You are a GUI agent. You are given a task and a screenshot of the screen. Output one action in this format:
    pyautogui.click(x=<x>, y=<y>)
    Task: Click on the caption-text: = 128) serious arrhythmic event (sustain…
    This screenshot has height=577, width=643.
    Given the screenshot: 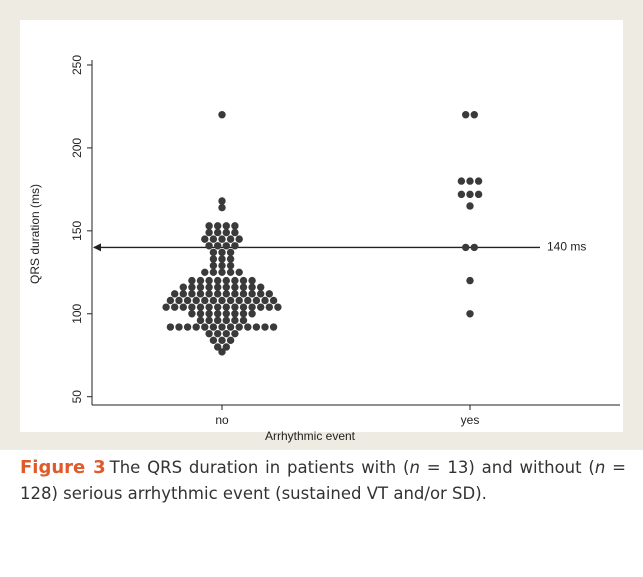 What is the action you would take?
    pyautogui.click(x=323, y=480)
    